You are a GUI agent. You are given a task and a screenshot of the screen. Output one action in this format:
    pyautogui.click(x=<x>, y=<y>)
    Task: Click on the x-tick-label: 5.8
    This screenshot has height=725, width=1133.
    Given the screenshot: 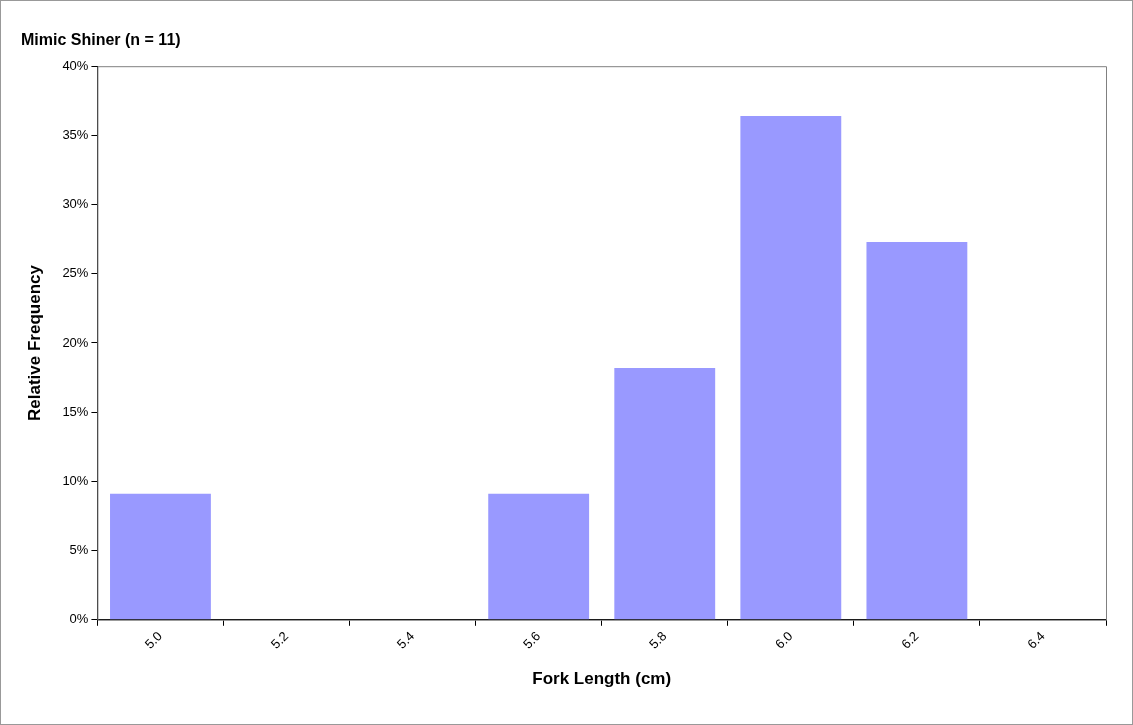 What is the action you would take?
    pyautogui.click(x=658, y=640)
    